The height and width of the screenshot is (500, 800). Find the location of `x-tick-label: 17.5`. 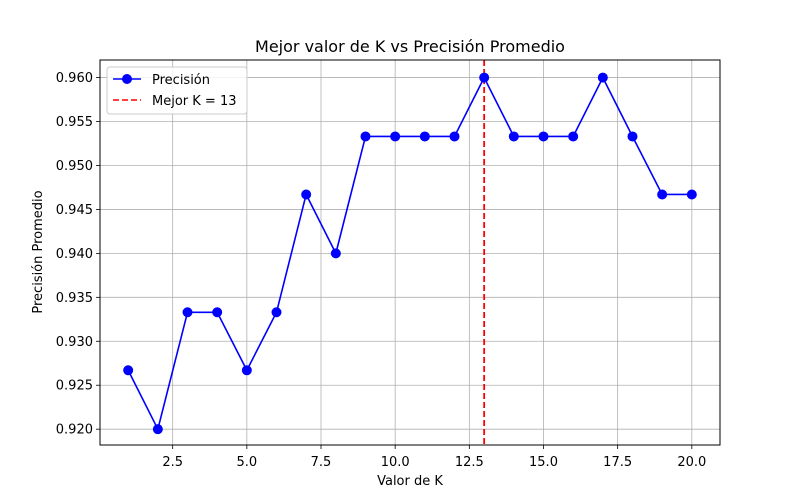

x-tick-label: 17.5 is located at coordinates (617, 462).